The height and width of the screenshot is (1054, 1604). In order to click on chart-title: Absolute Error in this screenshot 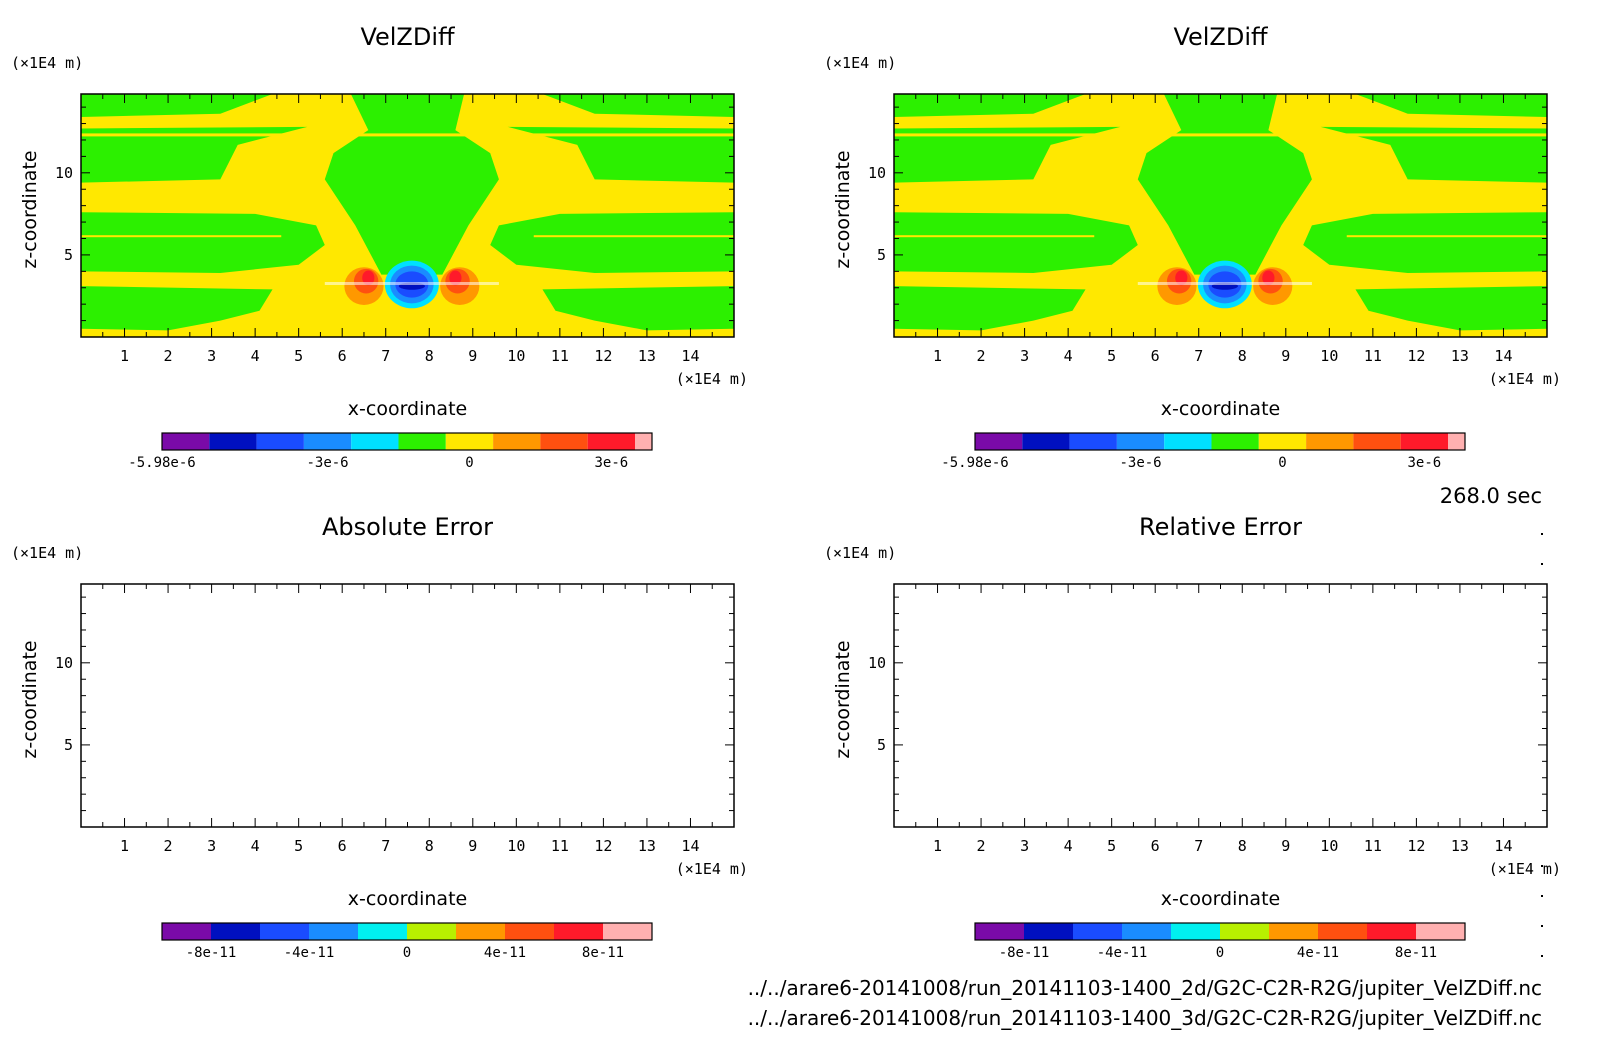, I will do `click(407, 527)`.